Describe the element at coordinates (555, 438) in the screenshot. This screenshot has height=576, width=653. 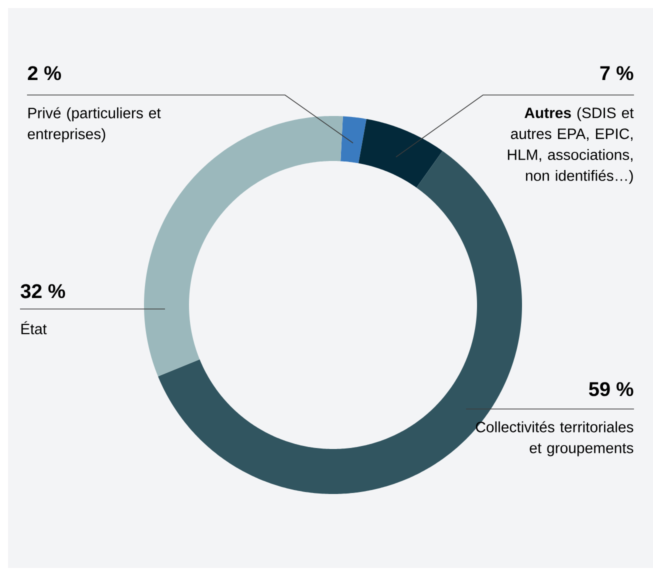
I see `slice-label: Collectivités territoriales et groupements` at that location.